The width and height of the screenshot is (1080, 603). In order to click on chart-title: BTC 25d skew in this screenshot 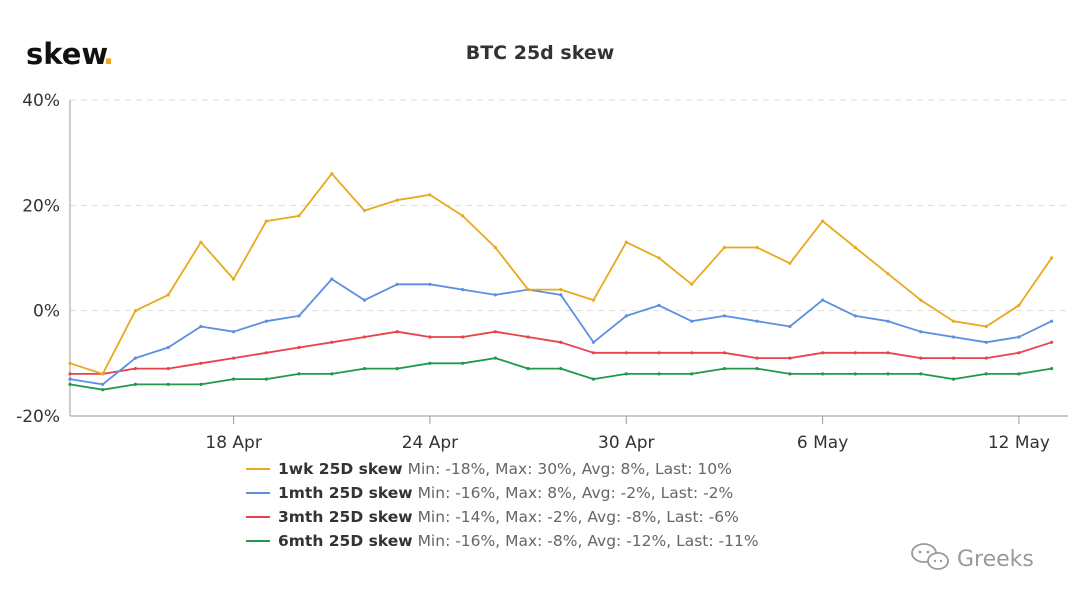, I will do `click(540, 53)`.